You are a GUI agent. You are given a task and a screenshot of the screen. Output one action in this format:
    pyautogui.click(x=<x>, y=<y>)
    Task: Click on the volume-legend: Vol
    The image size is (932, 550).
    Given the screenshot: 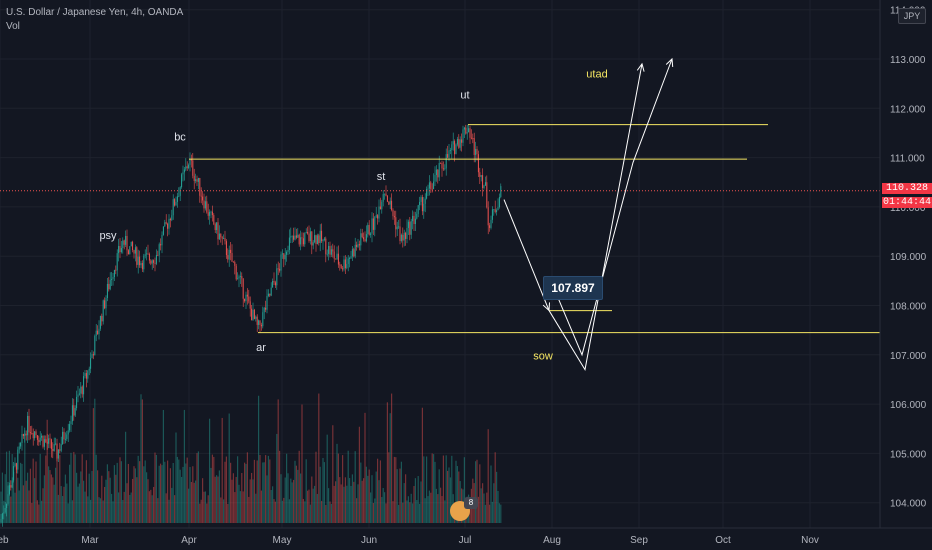 What is the action you would take?
    pyautogui.click(x=13, y=26)
    